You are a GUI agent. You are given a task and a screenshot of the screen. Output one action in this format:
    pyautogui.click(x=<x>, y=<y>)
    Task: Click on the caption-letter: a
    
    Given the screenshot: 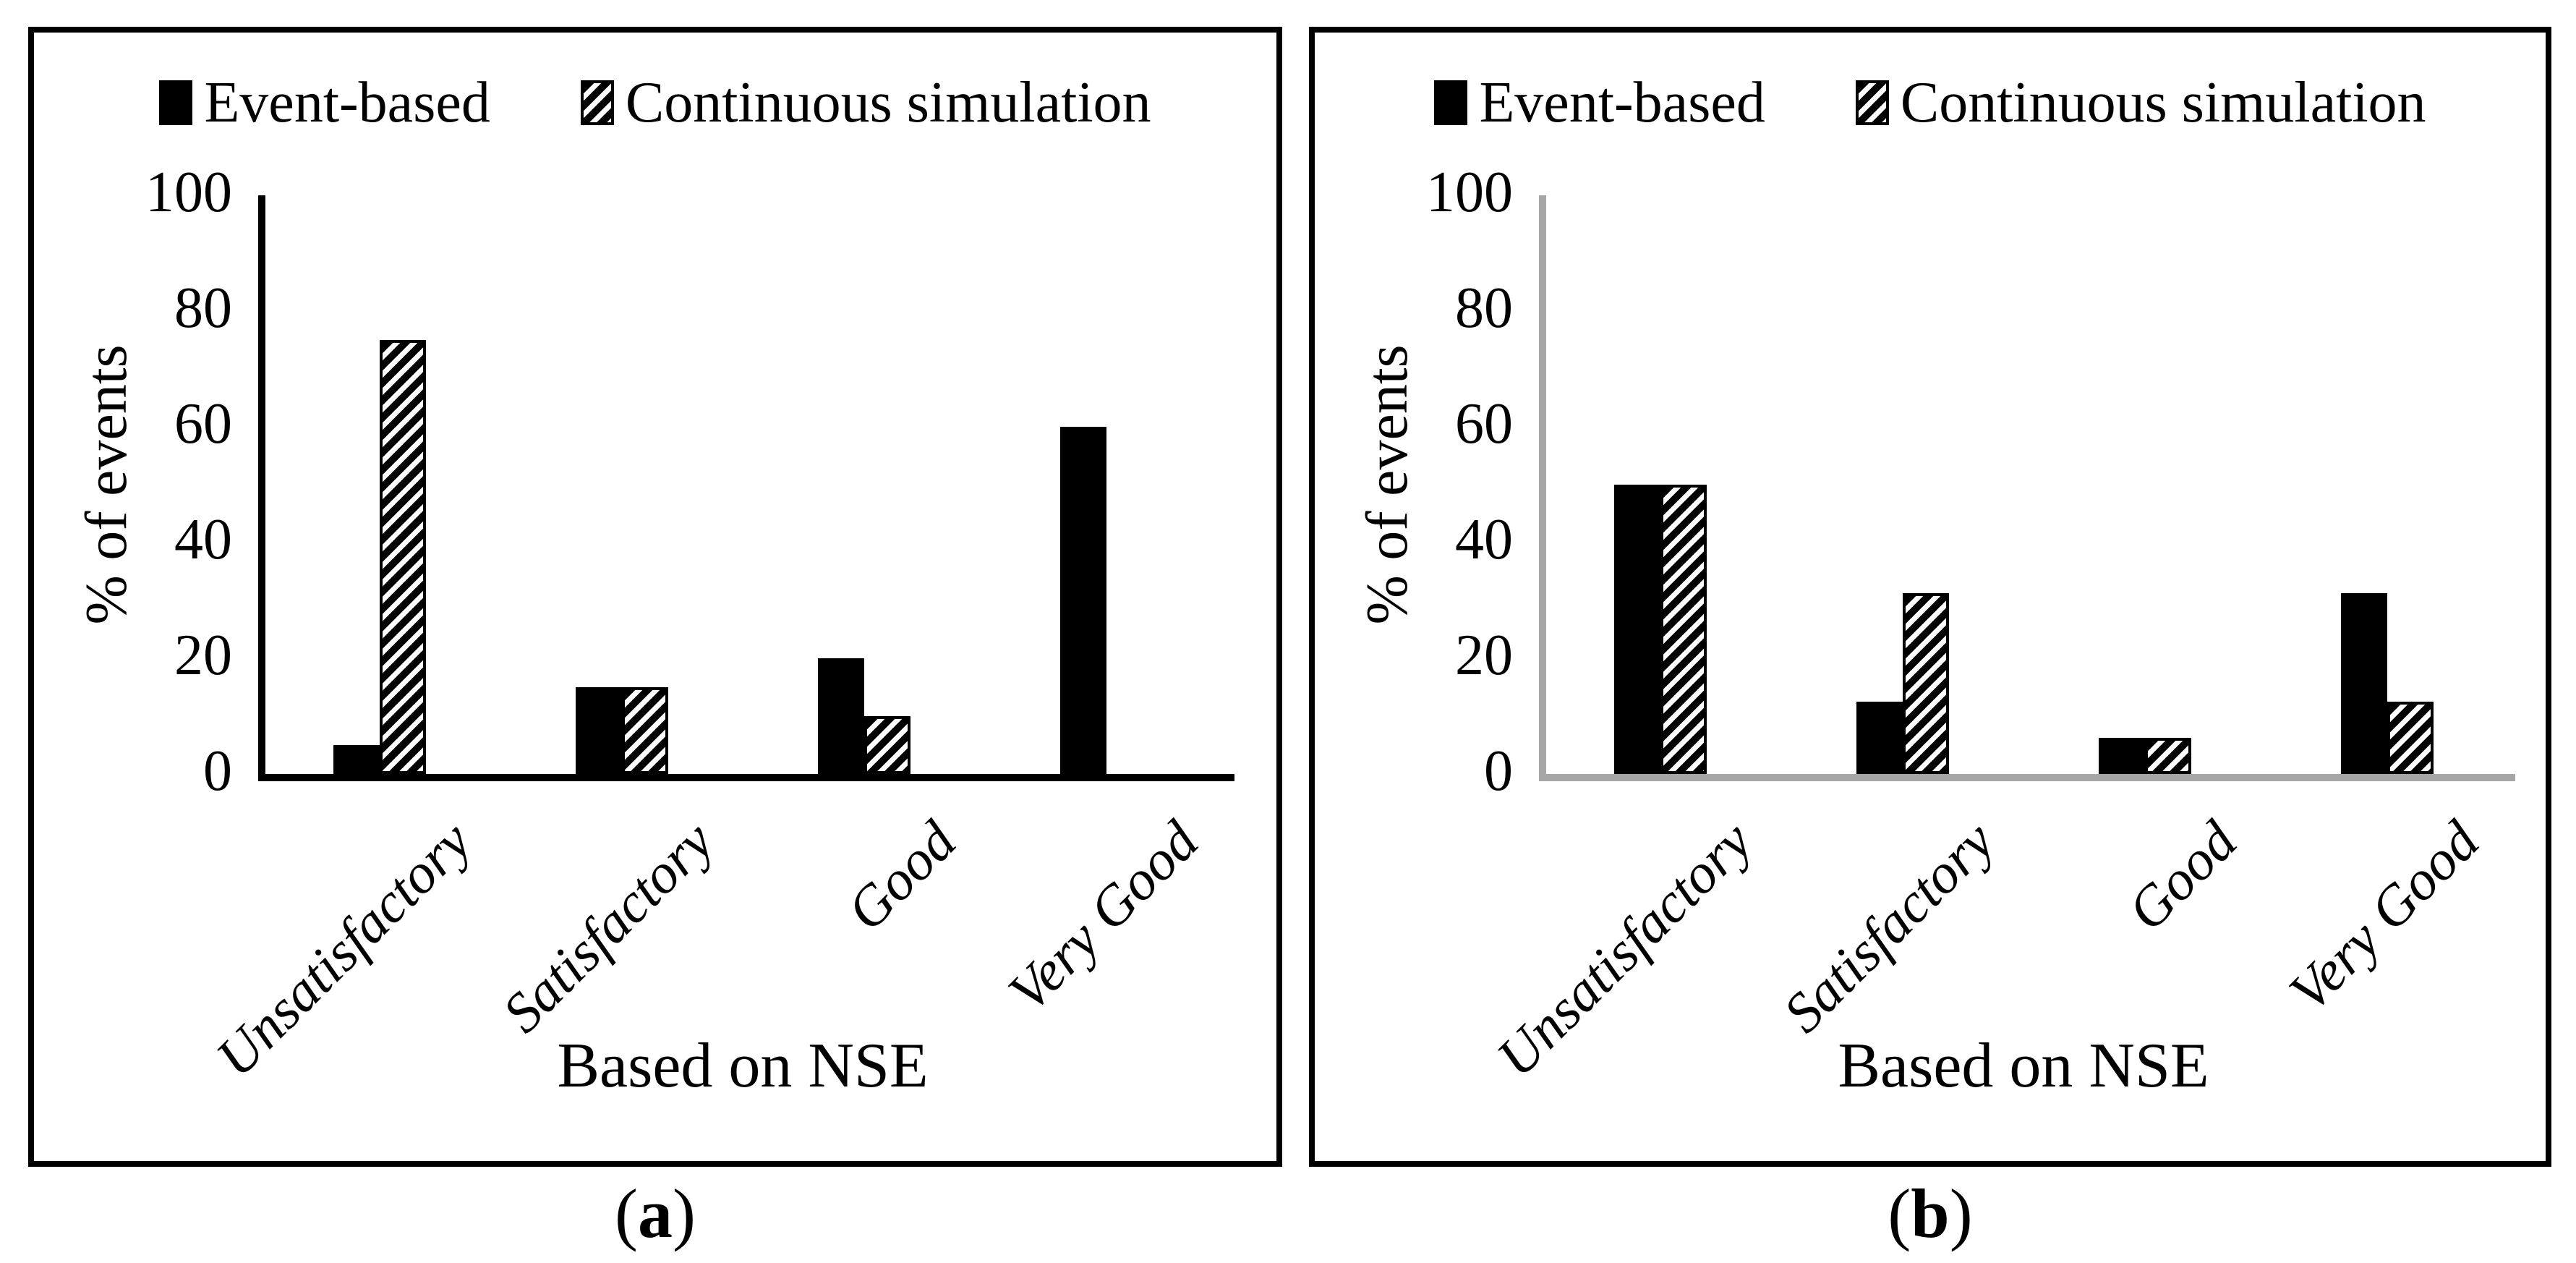 What is the action you would take?
    pyautogui.click(x=655, y=1213)
    